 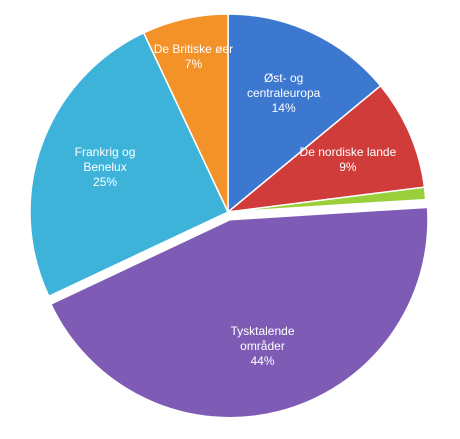 I want to click on slice-label: De nordiske lande 9%, so click(x=348, y=160).